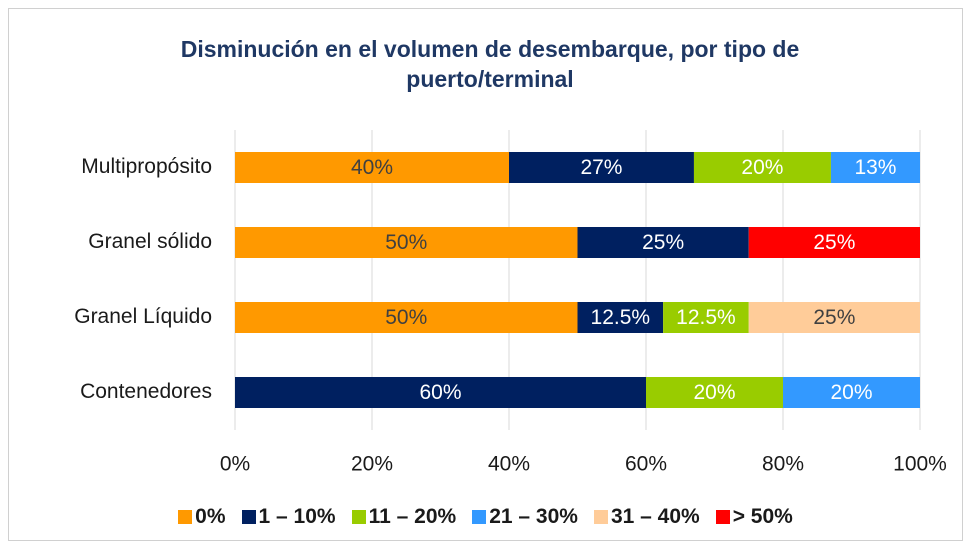 This screenshot has width=971, height=550. I want to click on x-tick-label: 0%, so click(235, 464).